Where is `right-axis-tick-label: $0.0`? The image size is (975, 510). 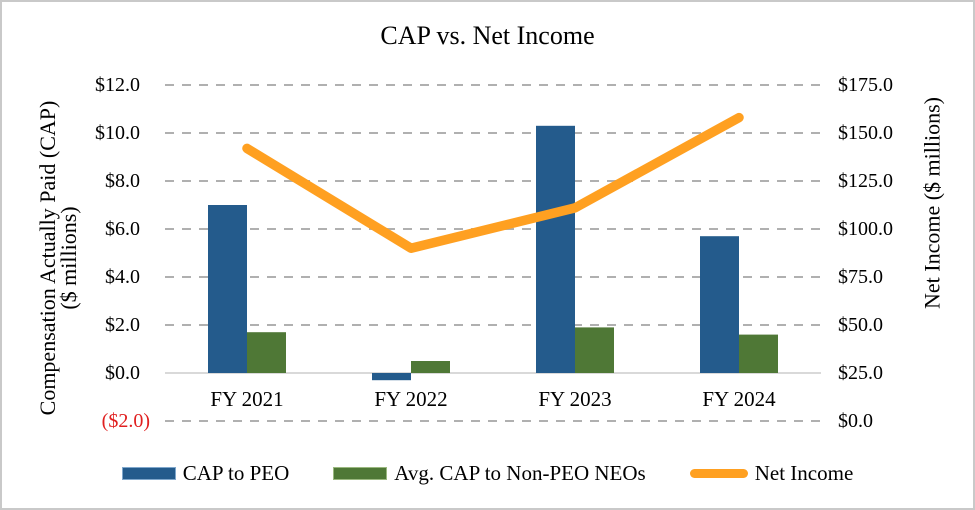
right-axis-tick-label: $0.0 is located at coordinates (855, 421).